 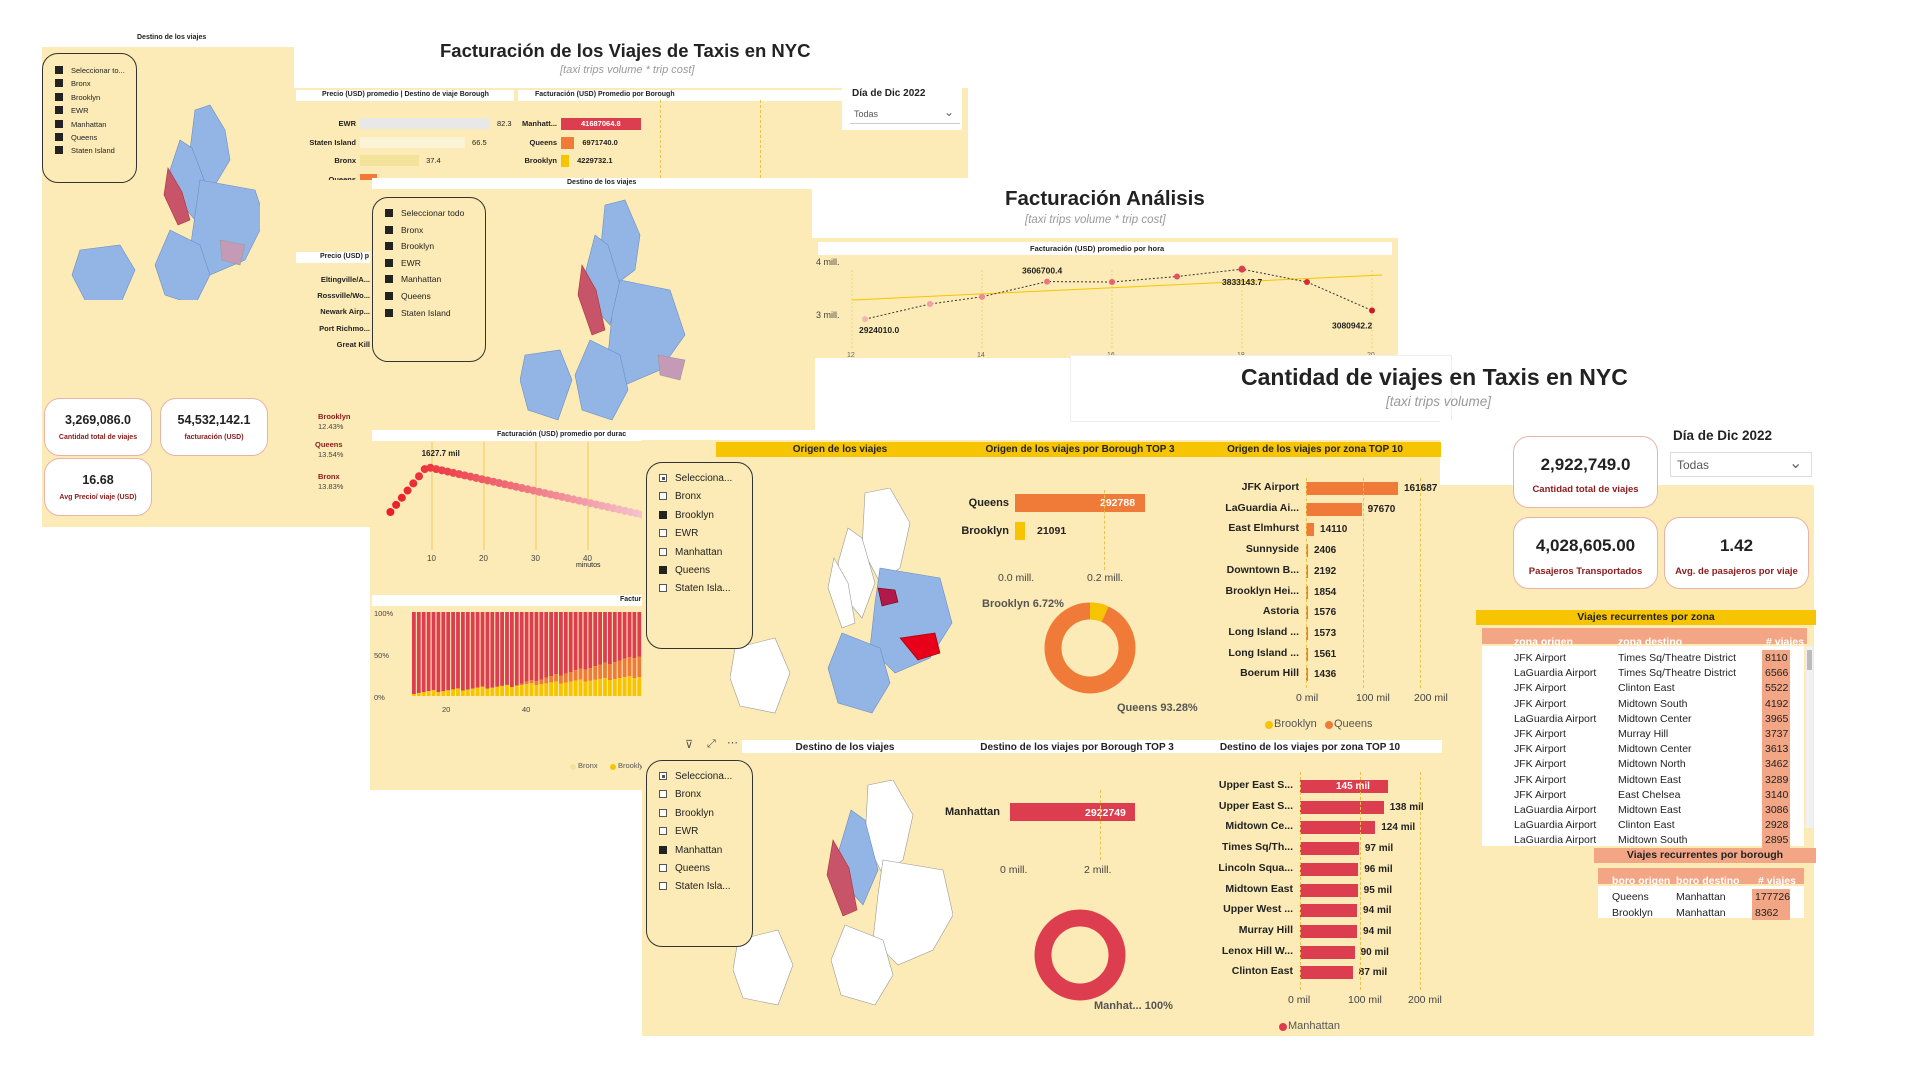 What do you see at coordinates (732, 743) in the screenshot?
I see `more-options-icon: ⋯` at bounding box center [732, 743].